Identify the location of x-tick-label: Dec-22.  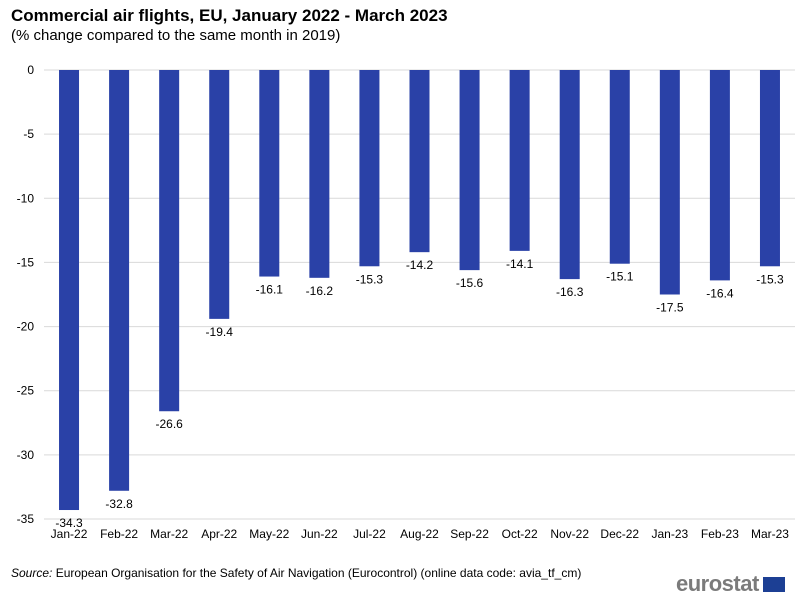
(619, 534).